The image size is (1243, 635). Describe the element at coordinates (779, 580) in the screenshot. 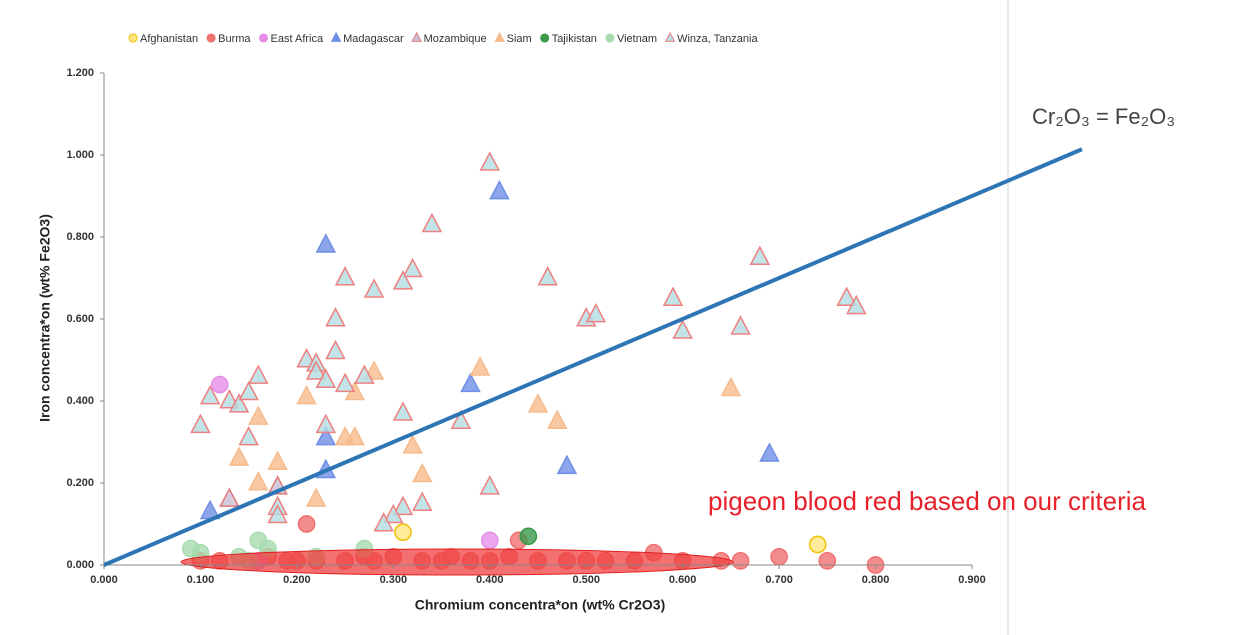

I see `x-tick-label: 0.700` at that location.